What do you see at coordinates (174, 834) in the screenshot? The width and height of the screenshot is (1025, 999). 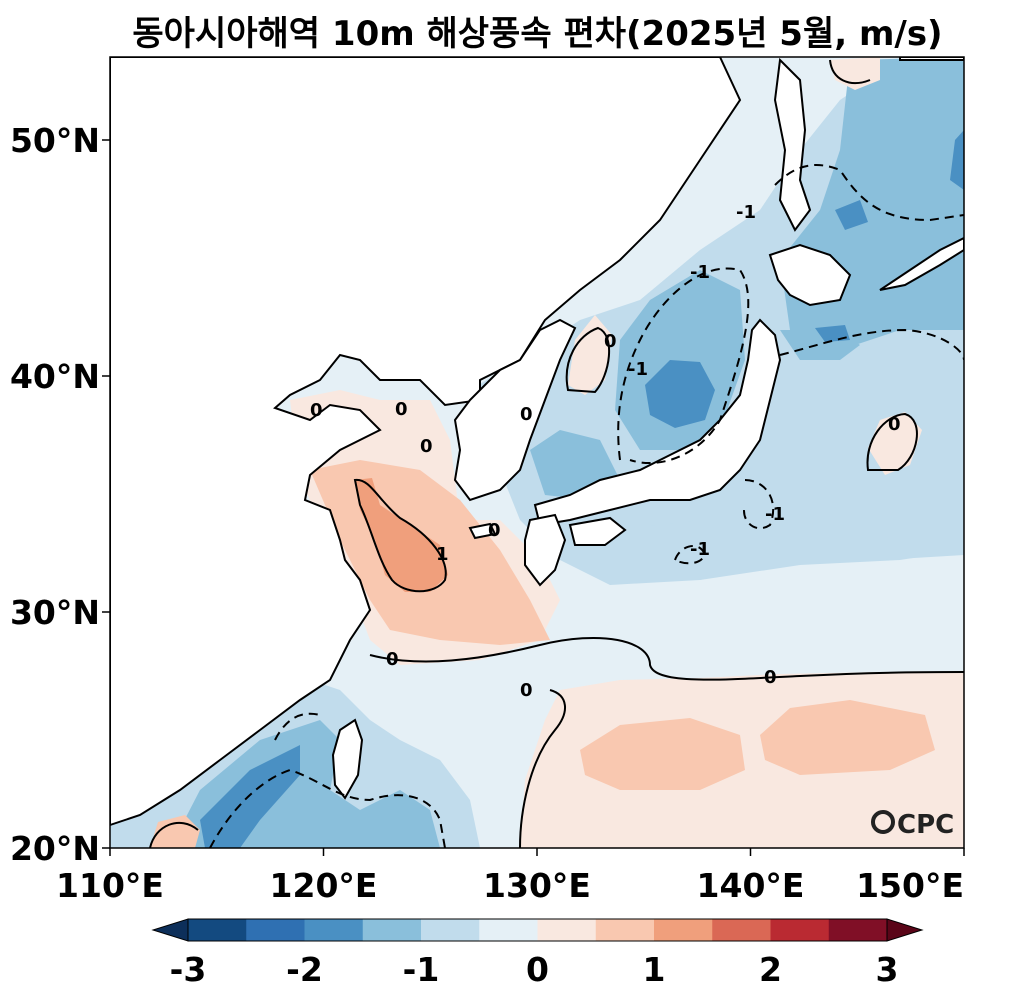 I see `contour-zero-scs` at bounding box center [174, 834].